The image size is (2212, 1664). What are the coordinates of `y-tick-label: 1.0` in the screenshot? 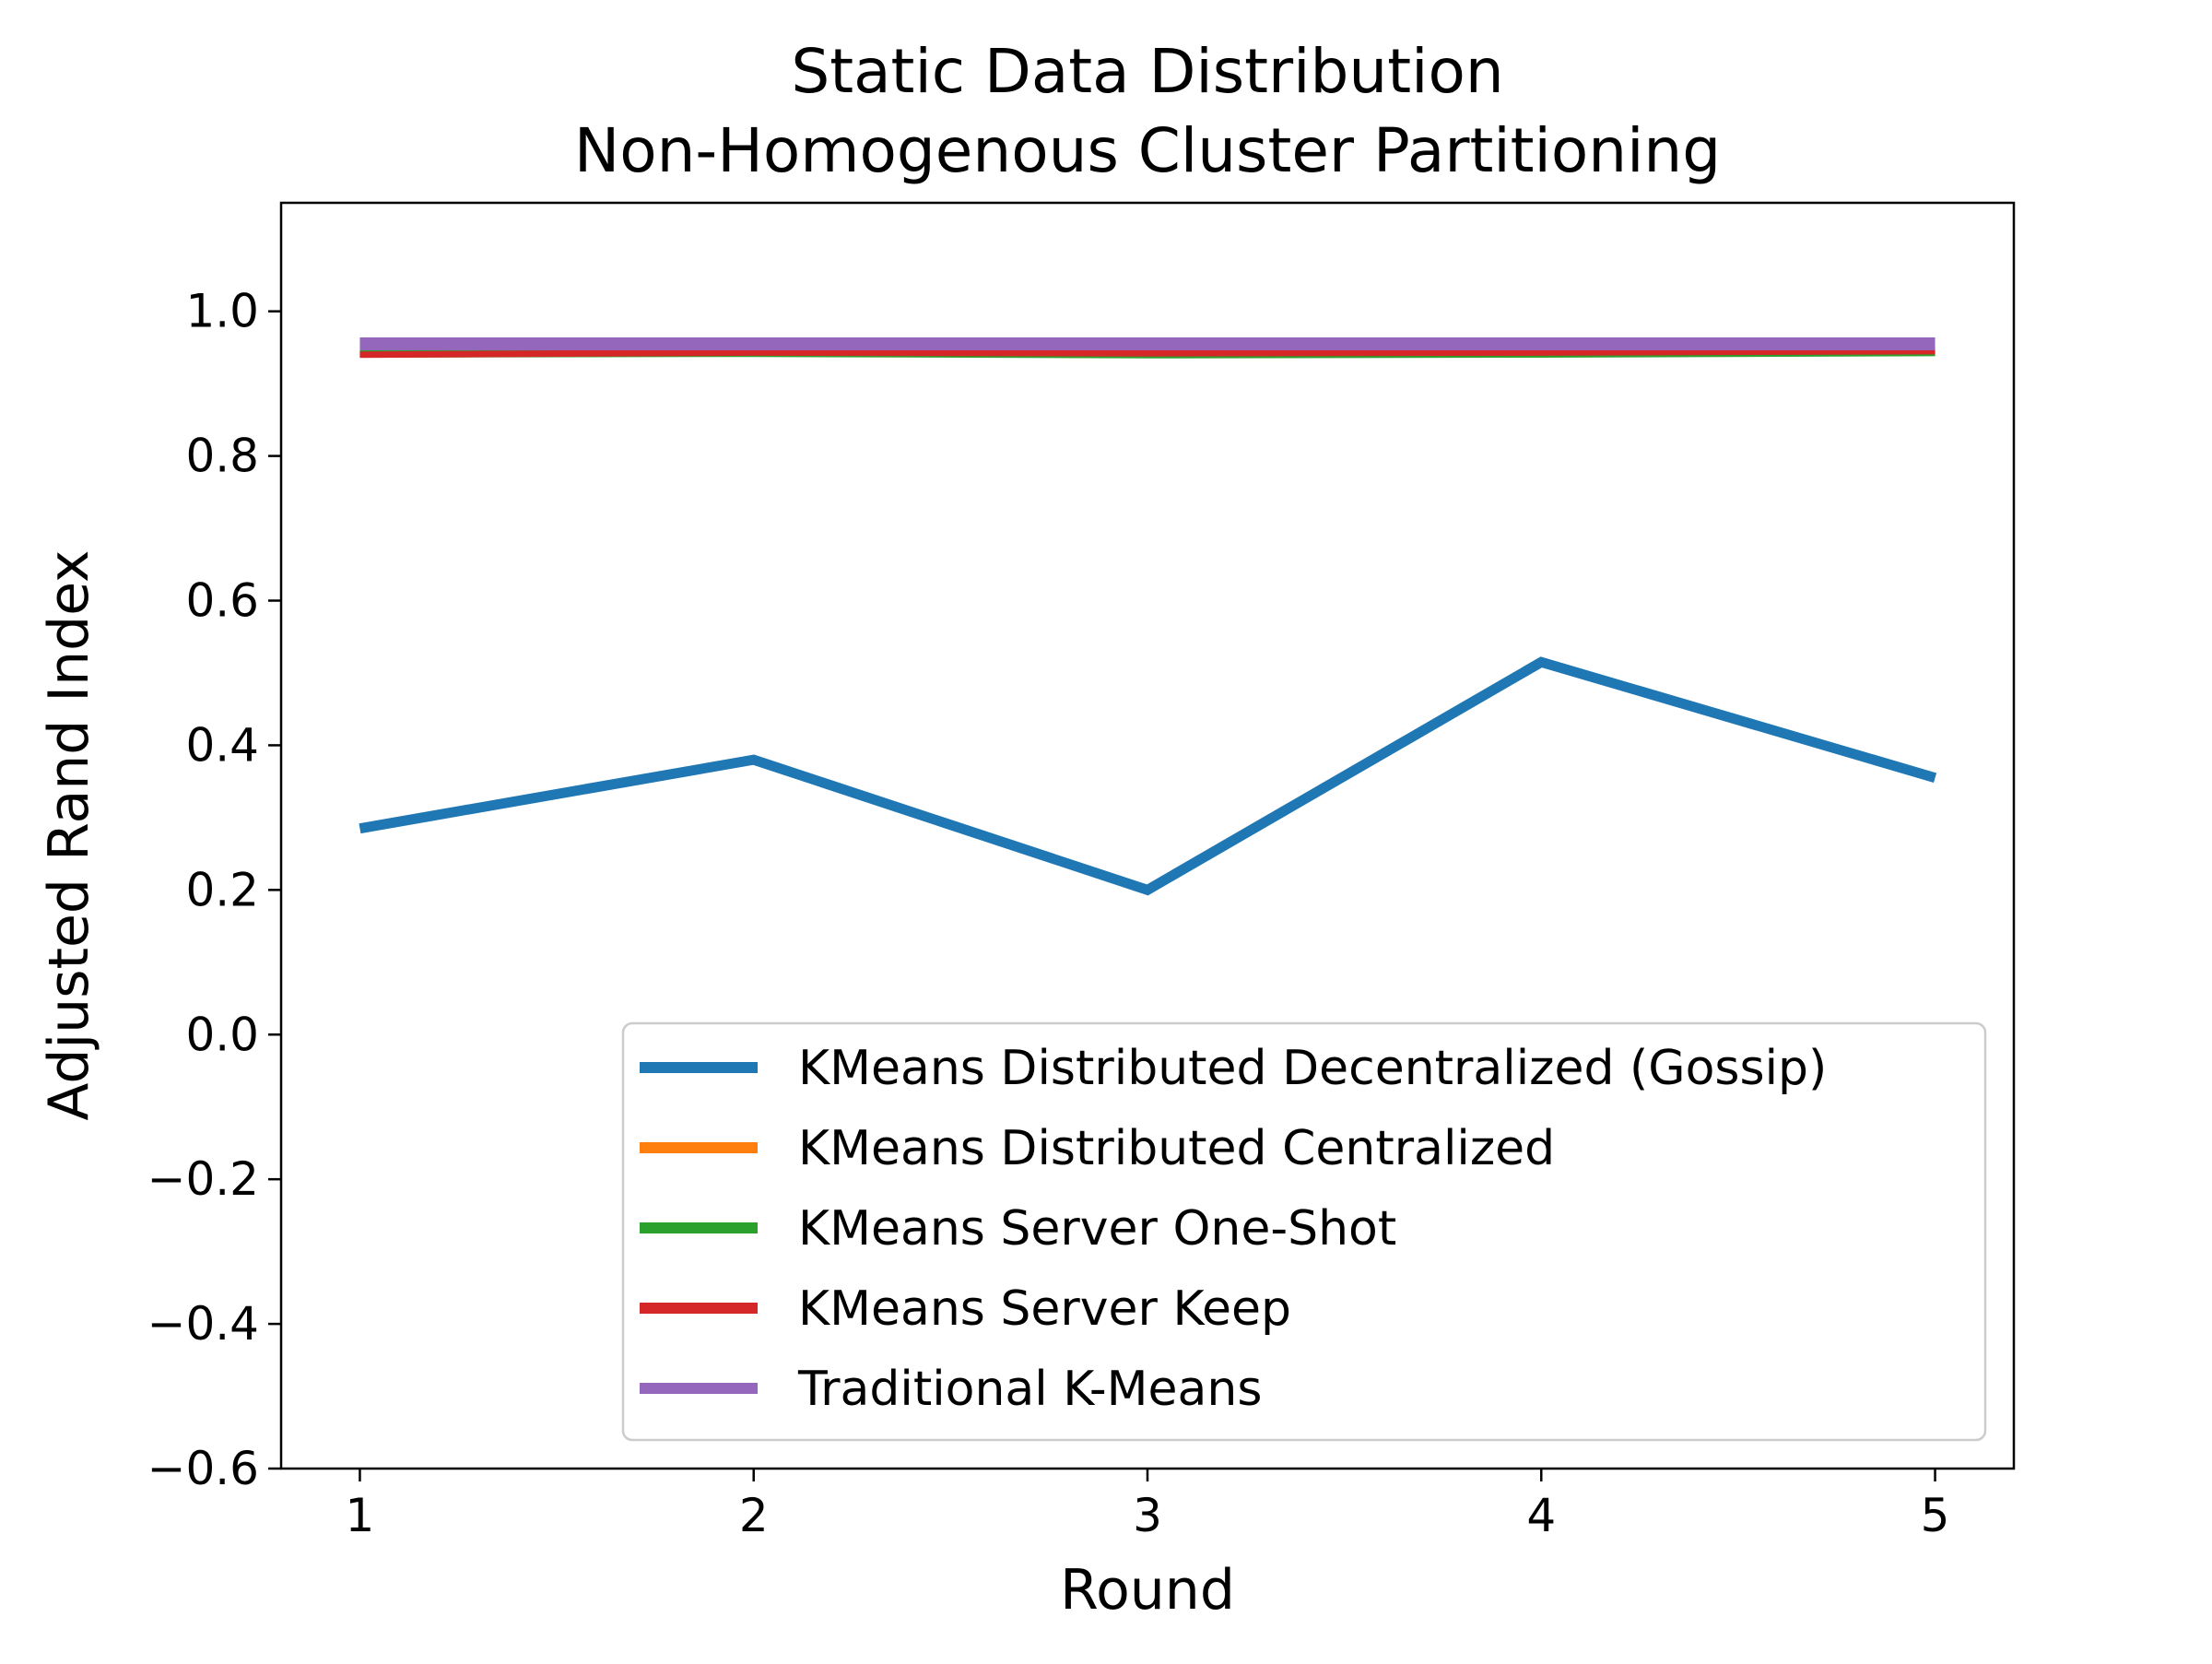 It's located at (222, 311).